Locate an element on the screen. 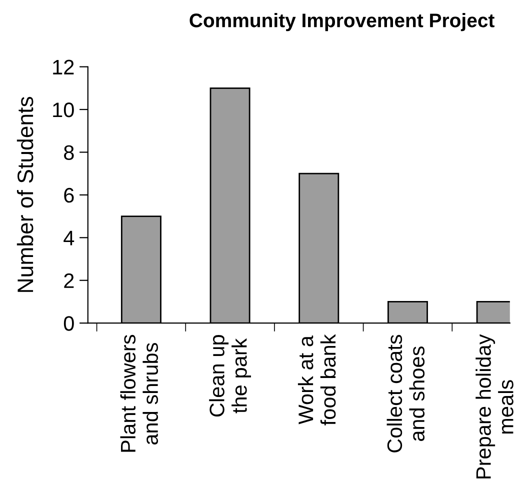 This screenshot has width=514, height=491. y-tick-label: 6 is located at coordinates (69, 195).